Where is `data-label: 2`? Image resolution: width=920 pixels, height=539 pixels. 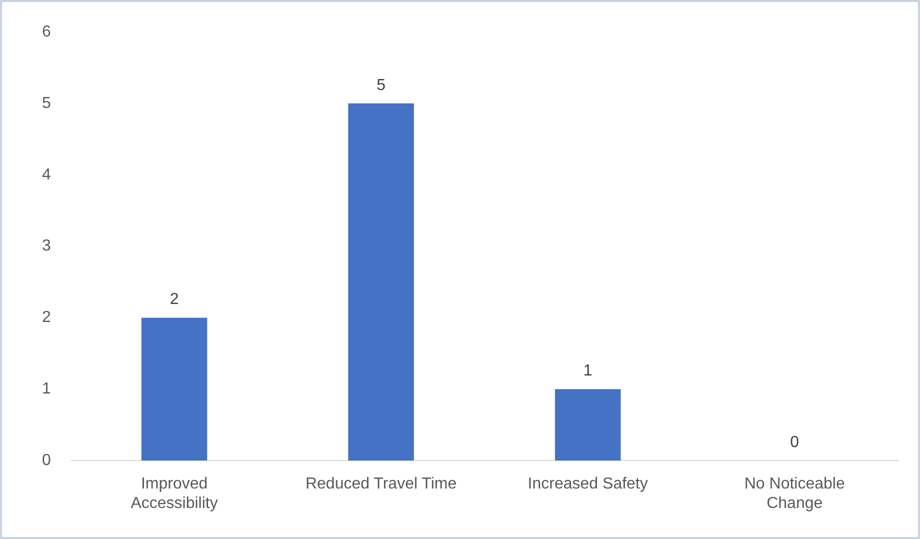
data-label: 2 is located at coordinates (174, 299).